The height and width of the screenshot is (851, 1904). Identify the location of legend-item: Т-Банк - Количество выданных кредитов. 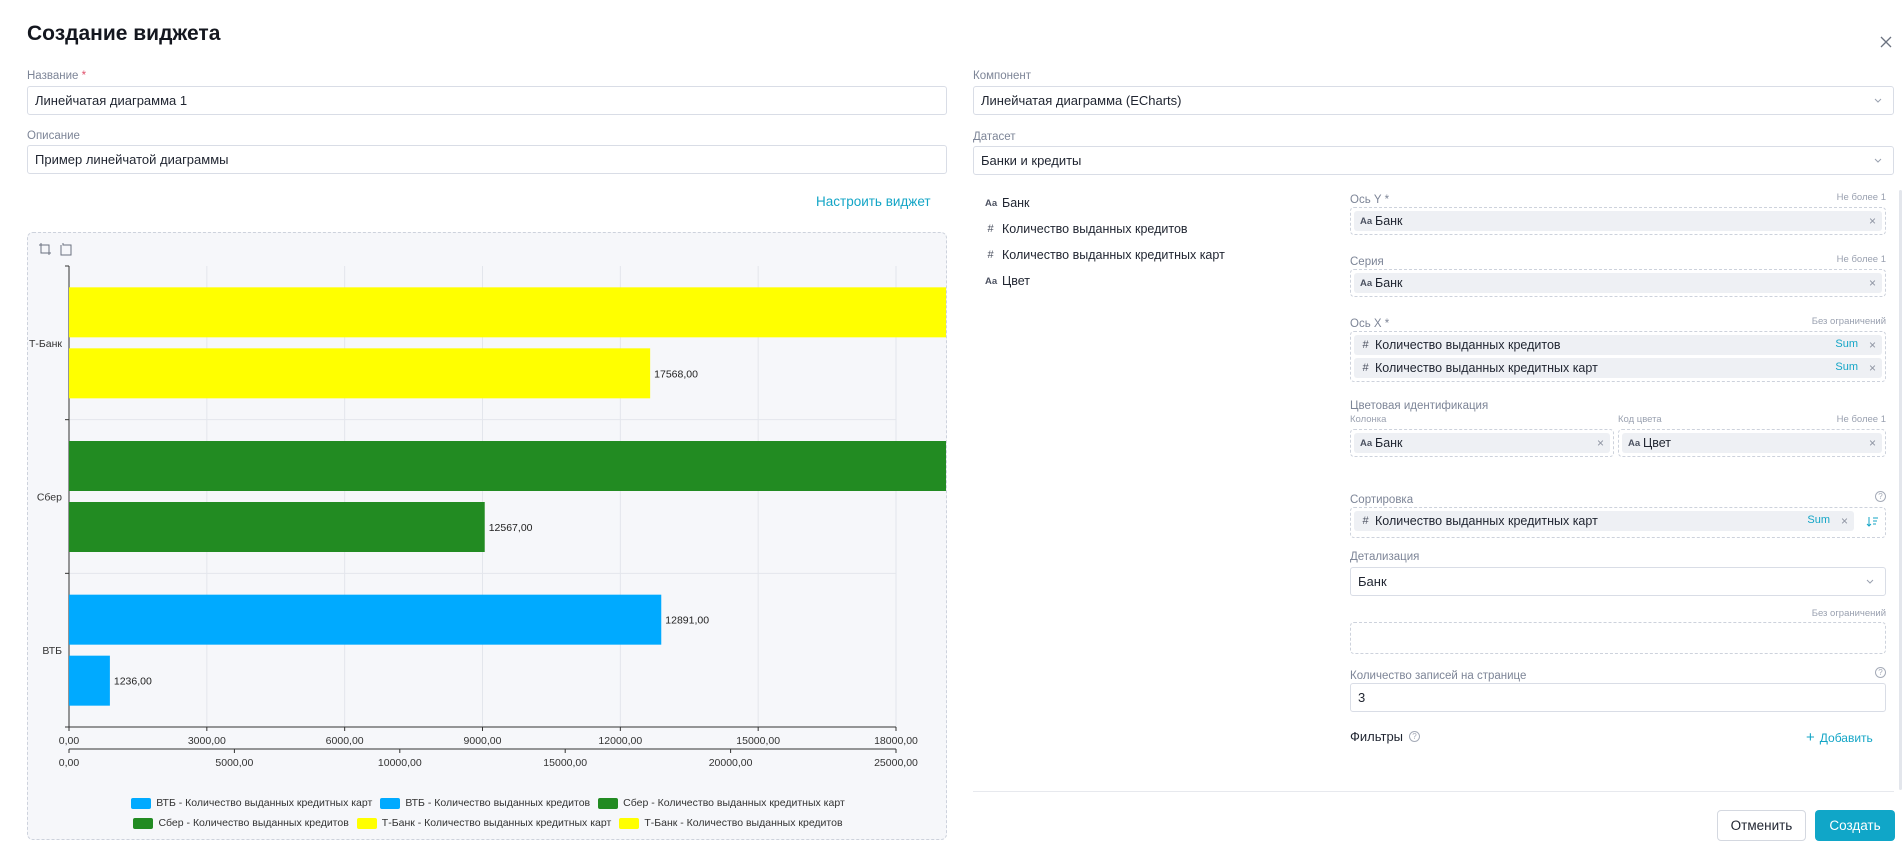
(731, 823).